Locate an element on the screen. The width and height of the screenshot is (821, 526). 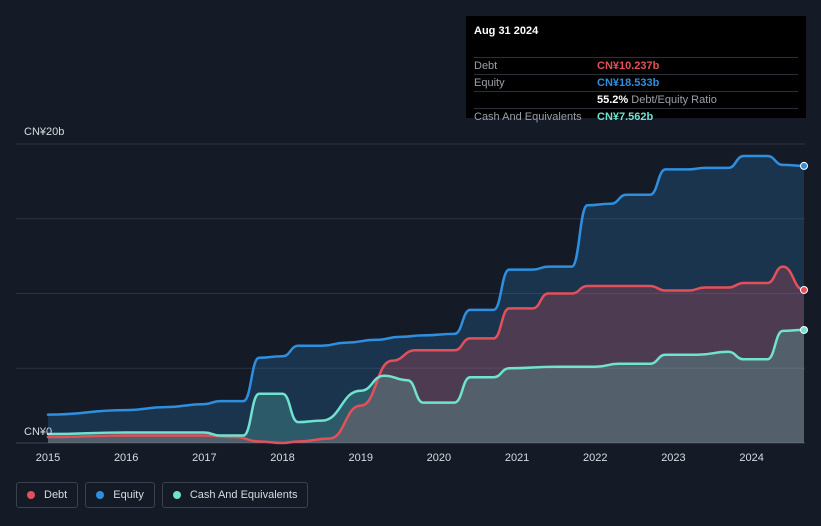
end-markers is located at coordinates (804, 247).